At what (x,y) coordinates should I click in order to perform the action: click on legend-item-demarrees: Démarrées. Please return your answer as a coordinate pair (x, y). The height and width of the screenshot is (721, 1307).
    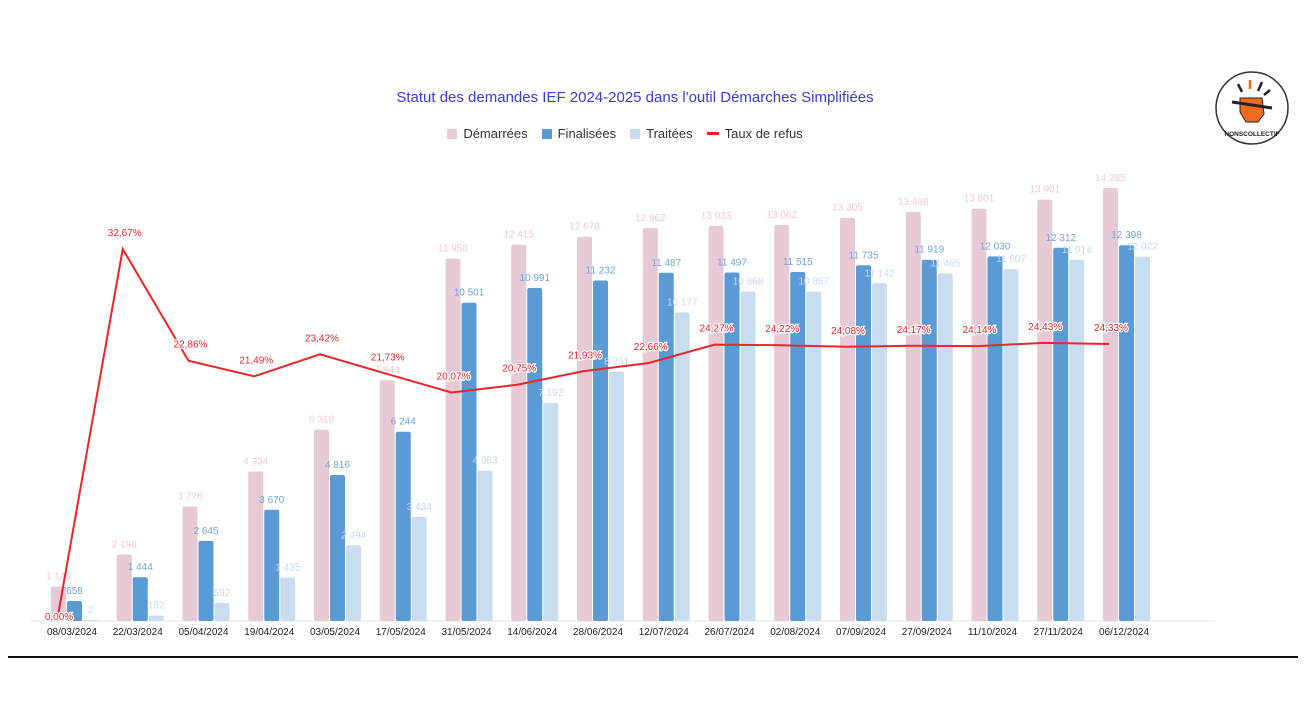
    Looking at the image, I should click on (487, 133).